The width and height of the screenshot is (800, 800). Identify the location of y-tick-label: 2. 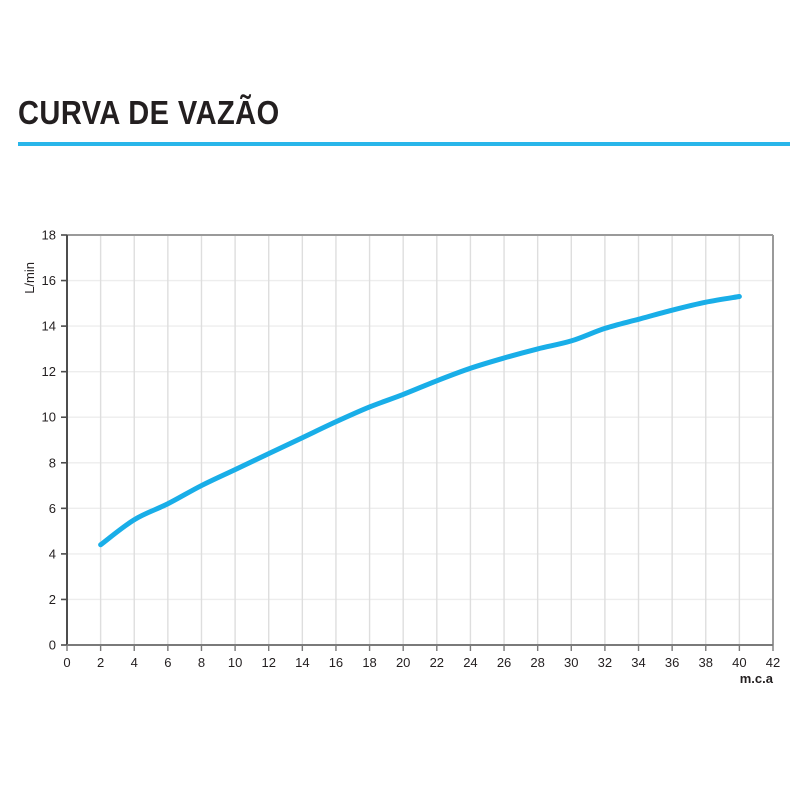
(52, 599).